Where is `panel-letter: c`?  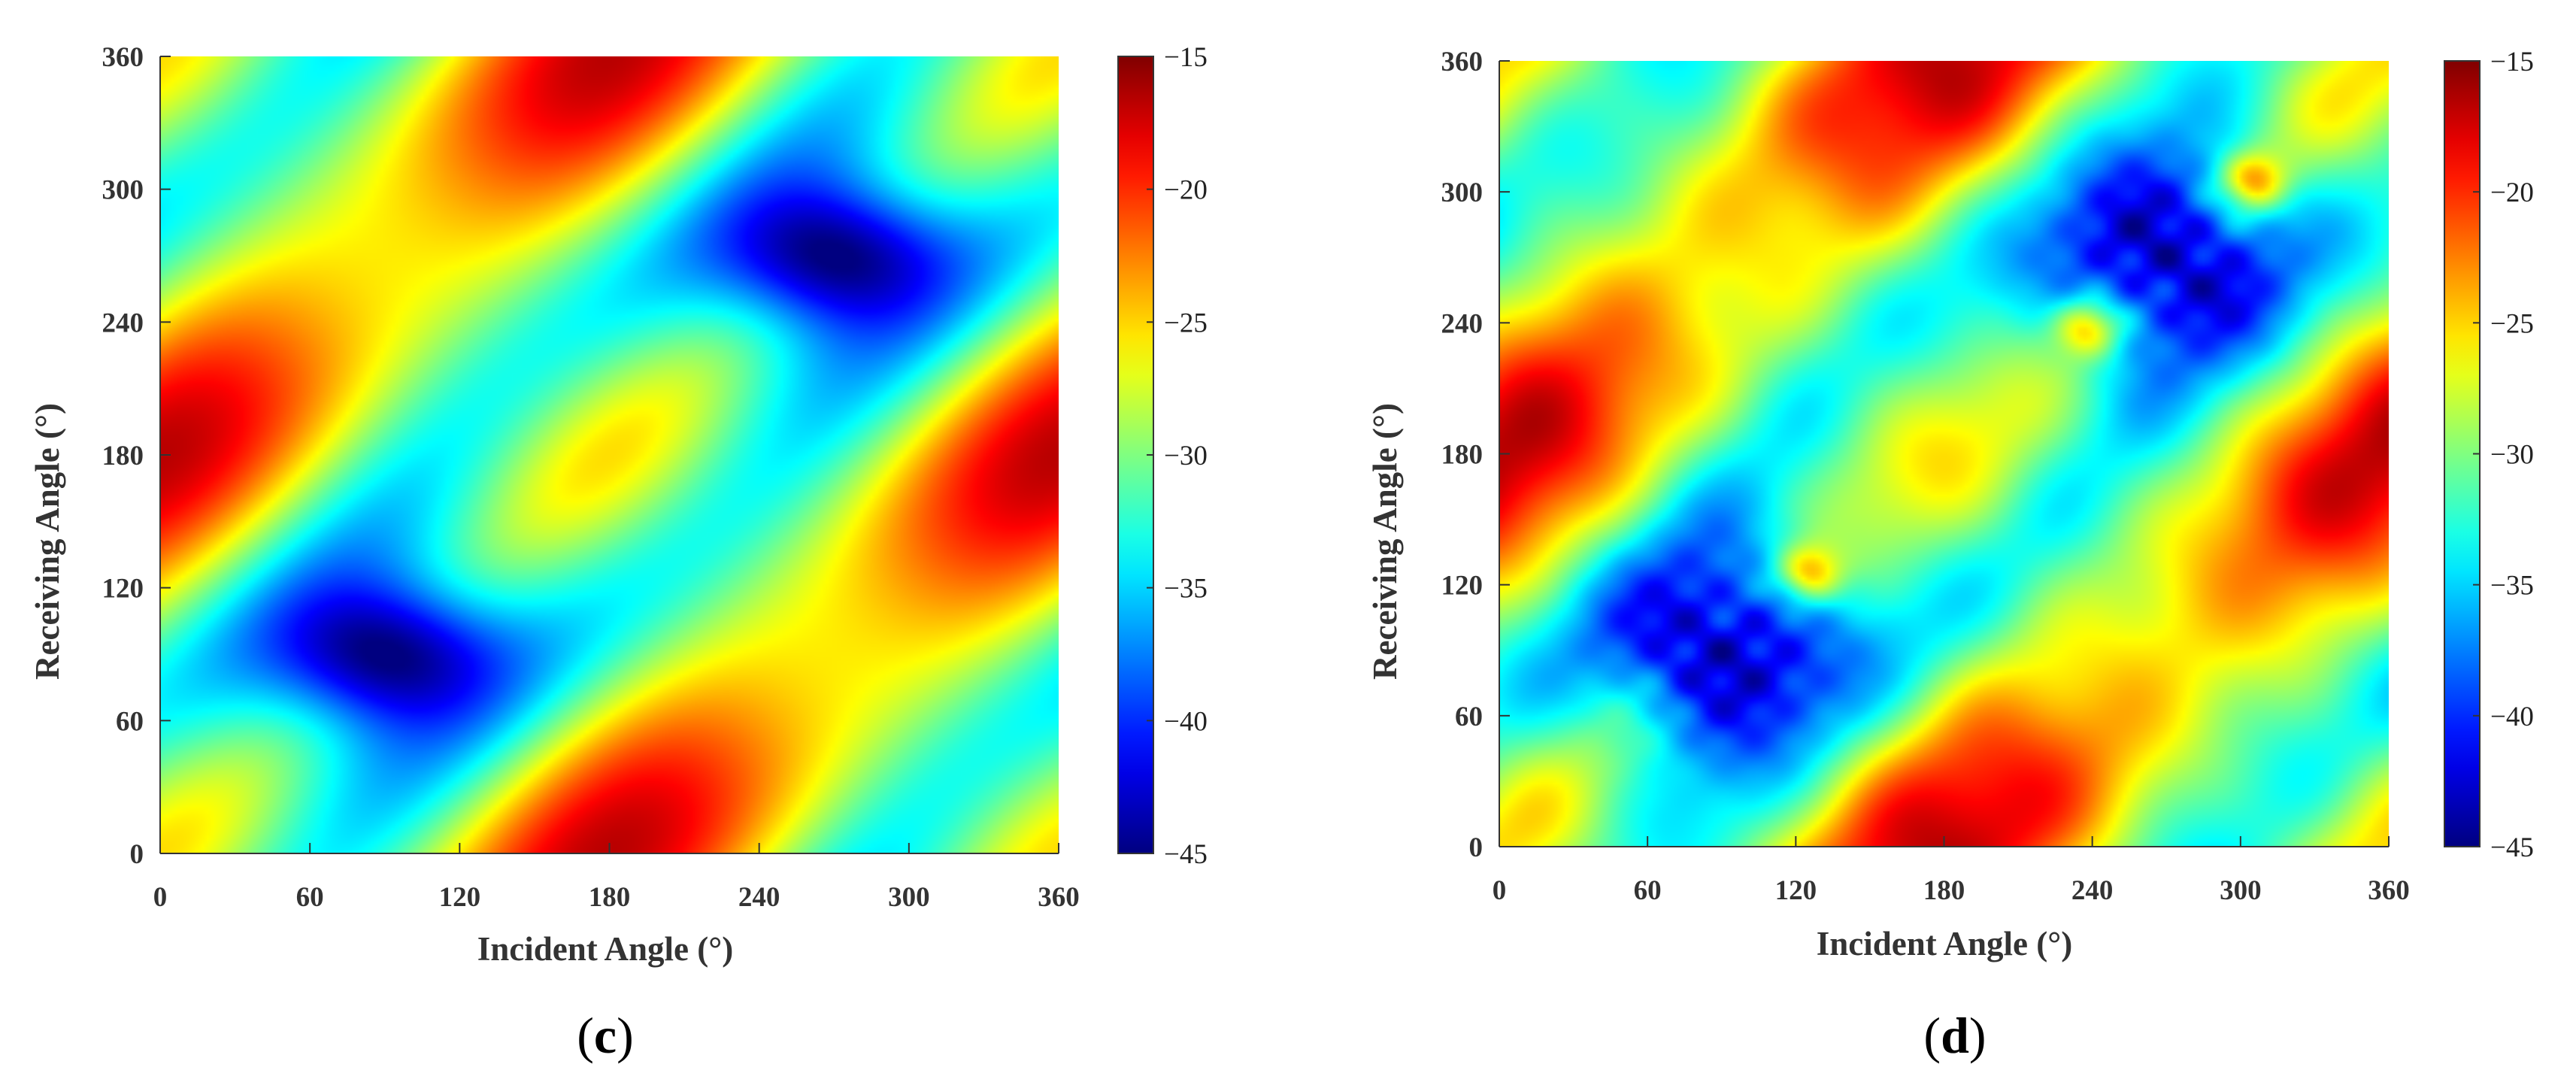
panel-letter: c is located at coordinates (605, 1036).